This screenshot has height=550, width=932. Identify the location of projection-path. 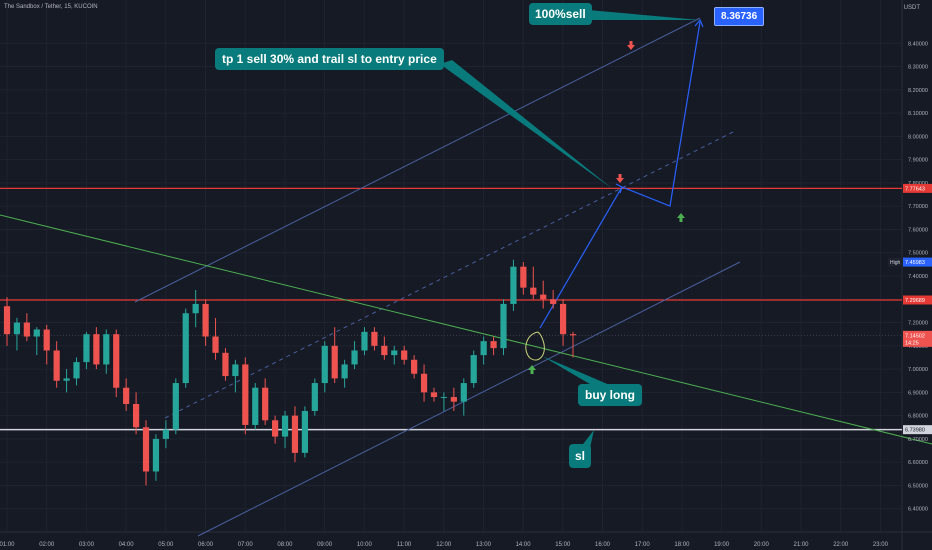
(620, 175).